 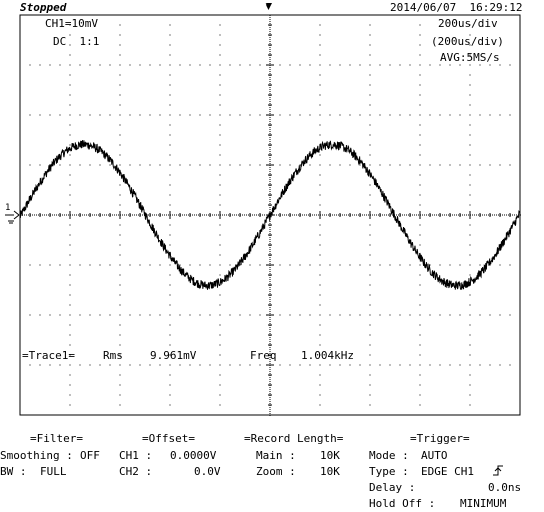 I want to click on timebase-div-alt: (200us/div), so click(x=467, y=41).